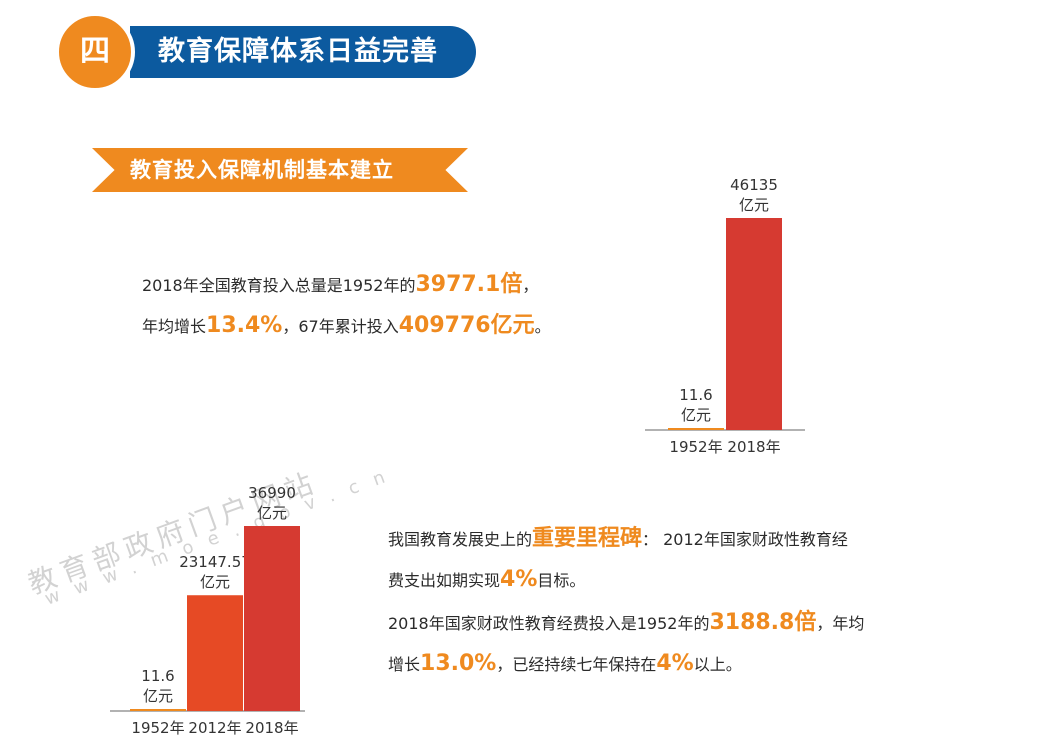  I want to click on chart-fiscal-education-funding: 11.6 亿元 1952年 23147.57 亿元 2012年 36990 亿元 2018年, so click(207, 610).